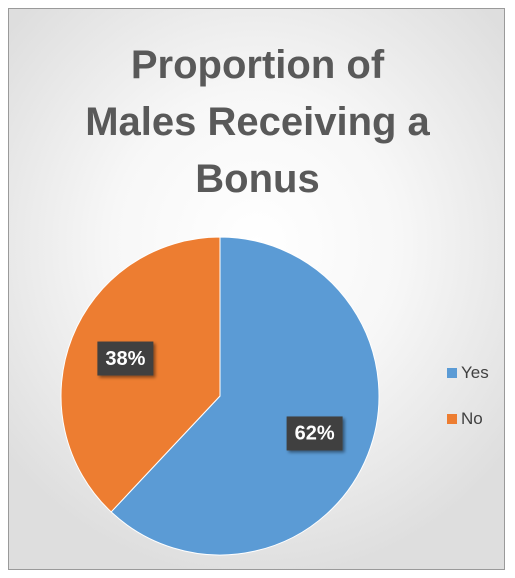 This screenshot has width=515, height=578. I want to click on data-label-box-no, so click(125, 358).